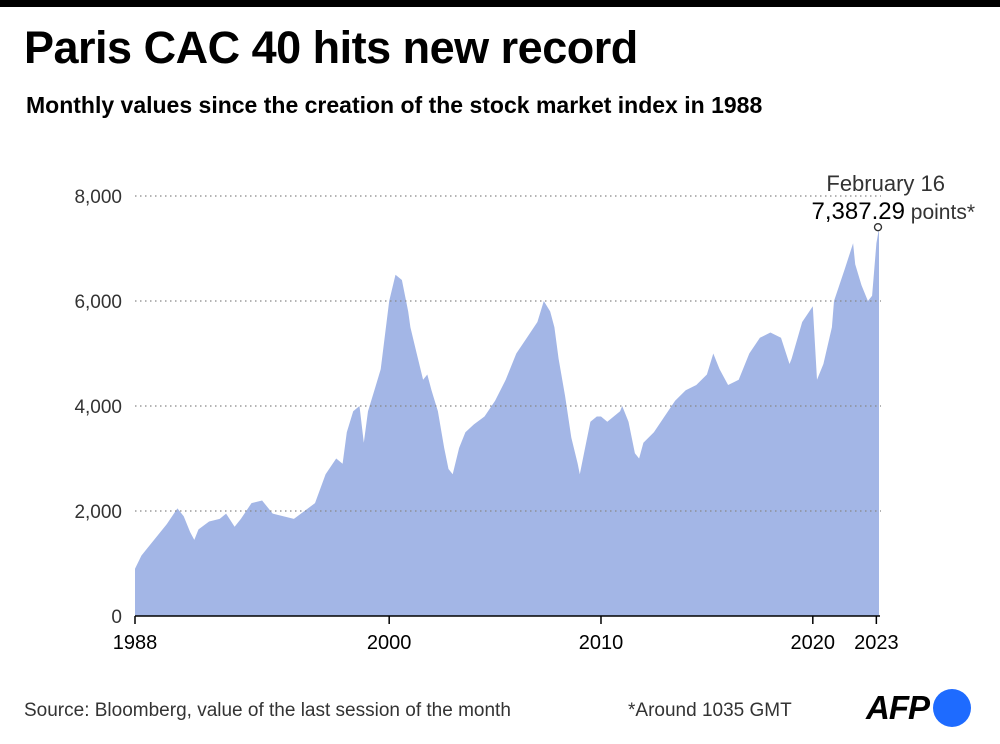  Describe the element at coordinates (940, 212) in the screenshot. I see `annotation-value-unit: points*` at that location.